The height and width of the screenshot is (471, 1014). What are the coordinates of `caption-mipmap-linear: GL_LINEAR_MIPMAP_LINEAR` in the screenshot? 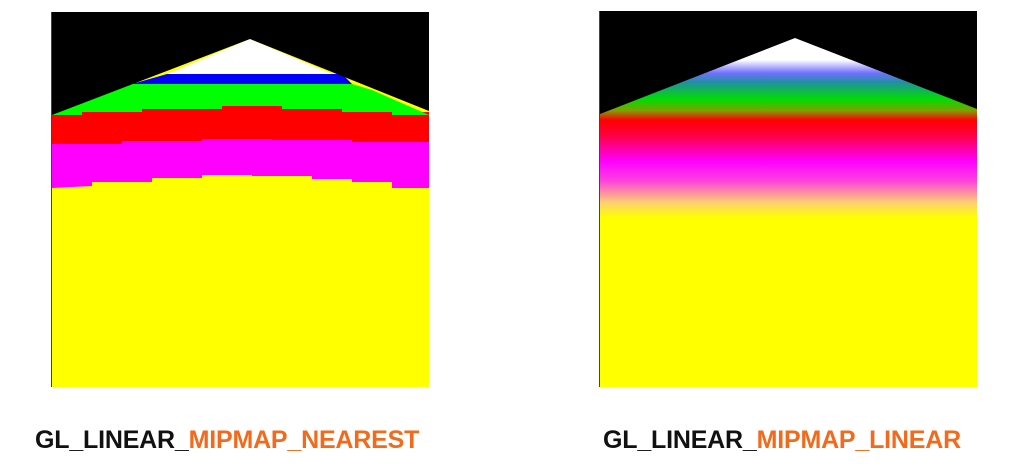 It's located at (782, 440).